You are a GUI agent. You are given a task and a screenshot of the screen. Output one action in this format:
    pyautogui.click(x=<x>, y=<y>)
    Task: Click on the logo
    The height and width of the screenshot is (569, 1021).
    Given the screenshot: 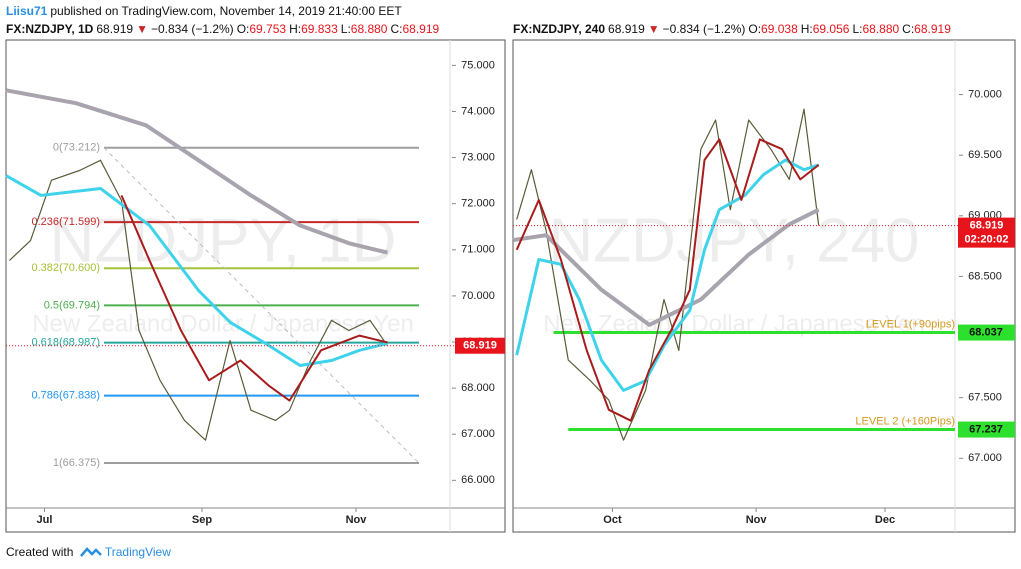 What is the action you would take?
    pyautogui.click(x=90, y=552)
    